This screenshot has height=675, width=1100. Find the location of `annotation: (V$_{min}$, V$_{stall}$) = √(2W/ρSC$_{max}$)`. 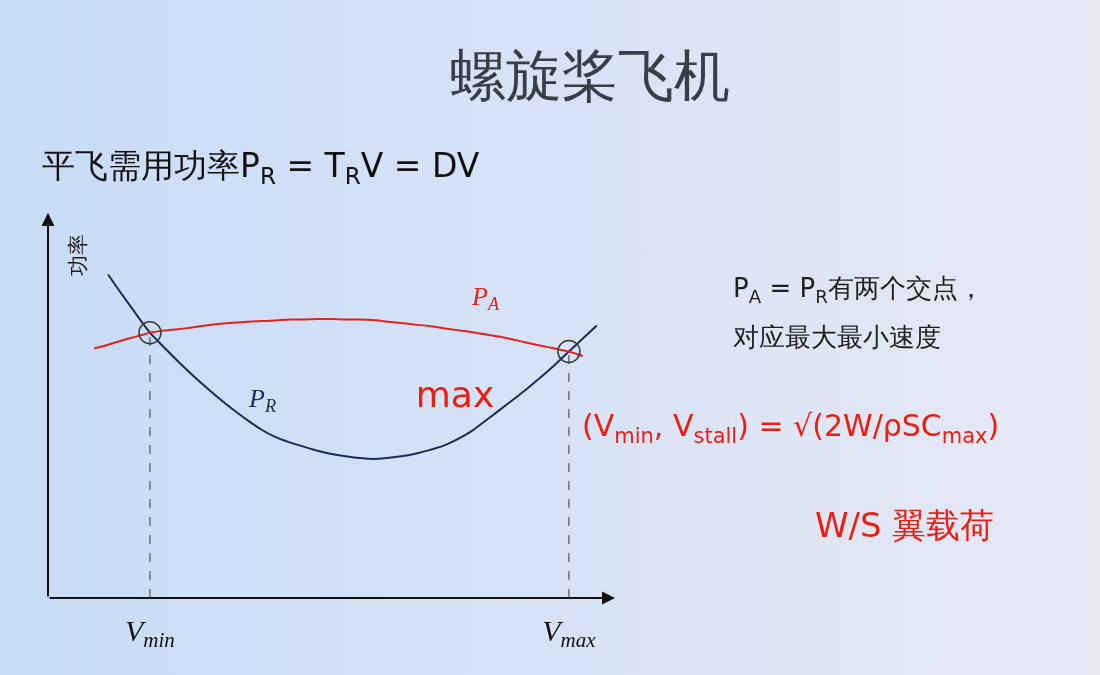

annotation: (V$_{min}$, V$_{stall}$) = √(2W/ρSC$_{max}$) is located at coordinates (791, 429).